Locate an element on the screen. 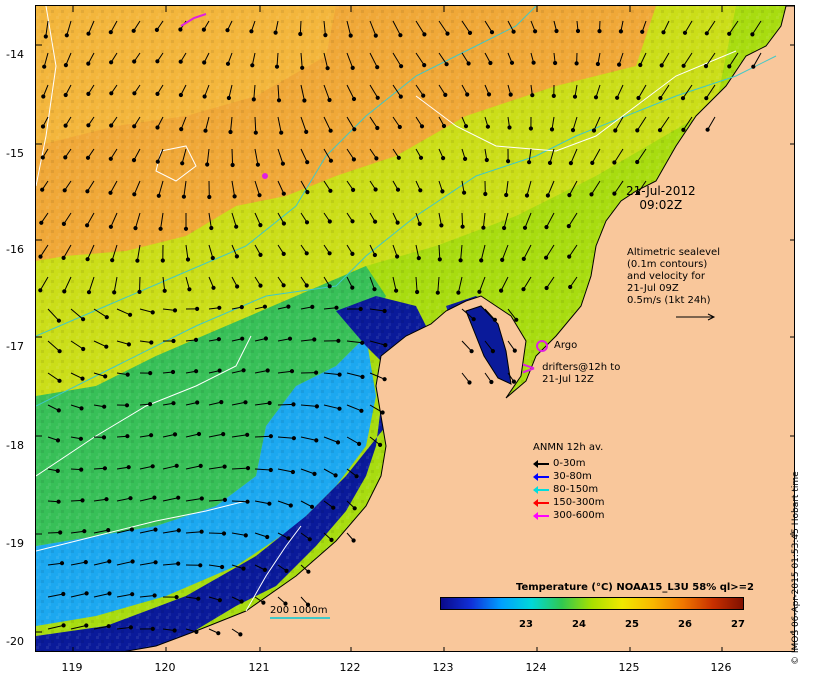 The image size is (820, 680). argo-label: Argo is located at coordinates (566, 345).